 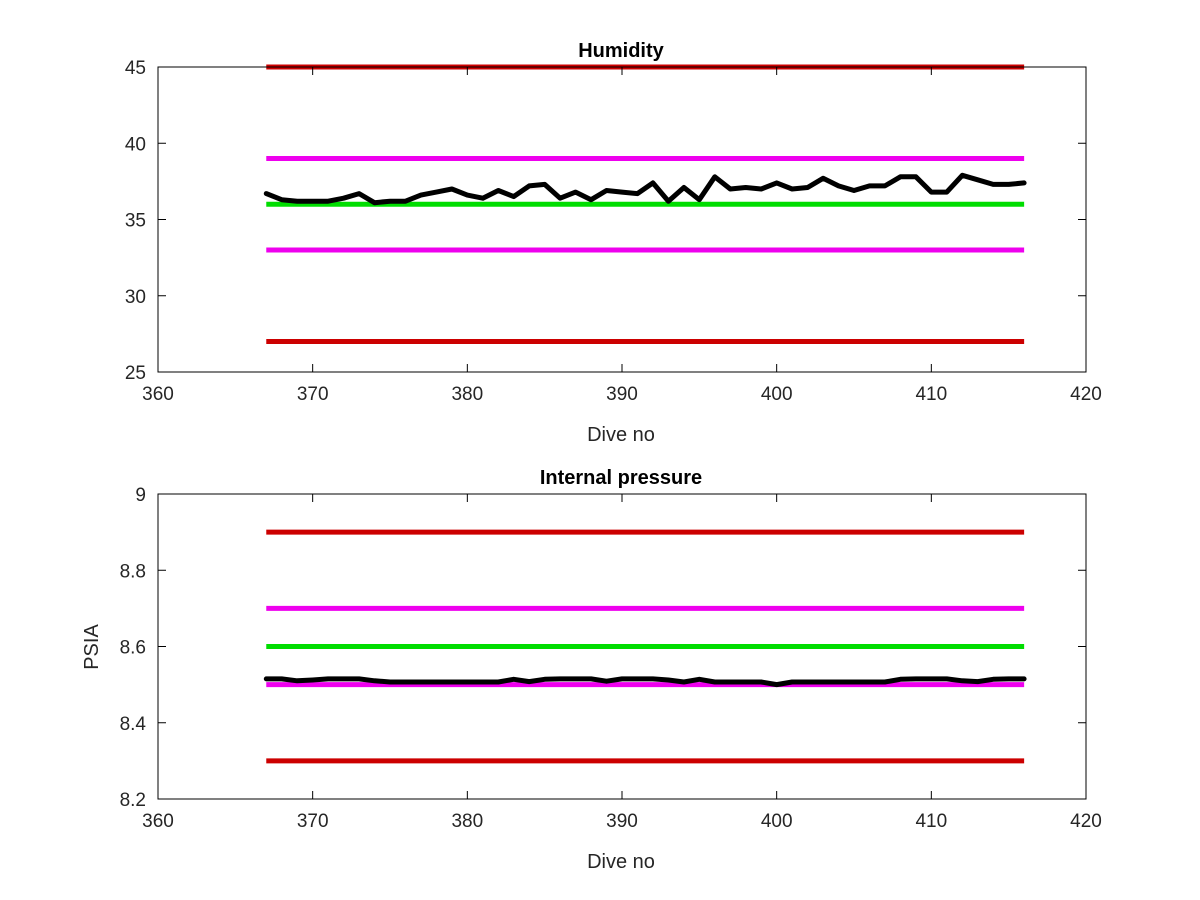 I want to click on pressure-x-tick-label: 410, so click(x=931, y=821).